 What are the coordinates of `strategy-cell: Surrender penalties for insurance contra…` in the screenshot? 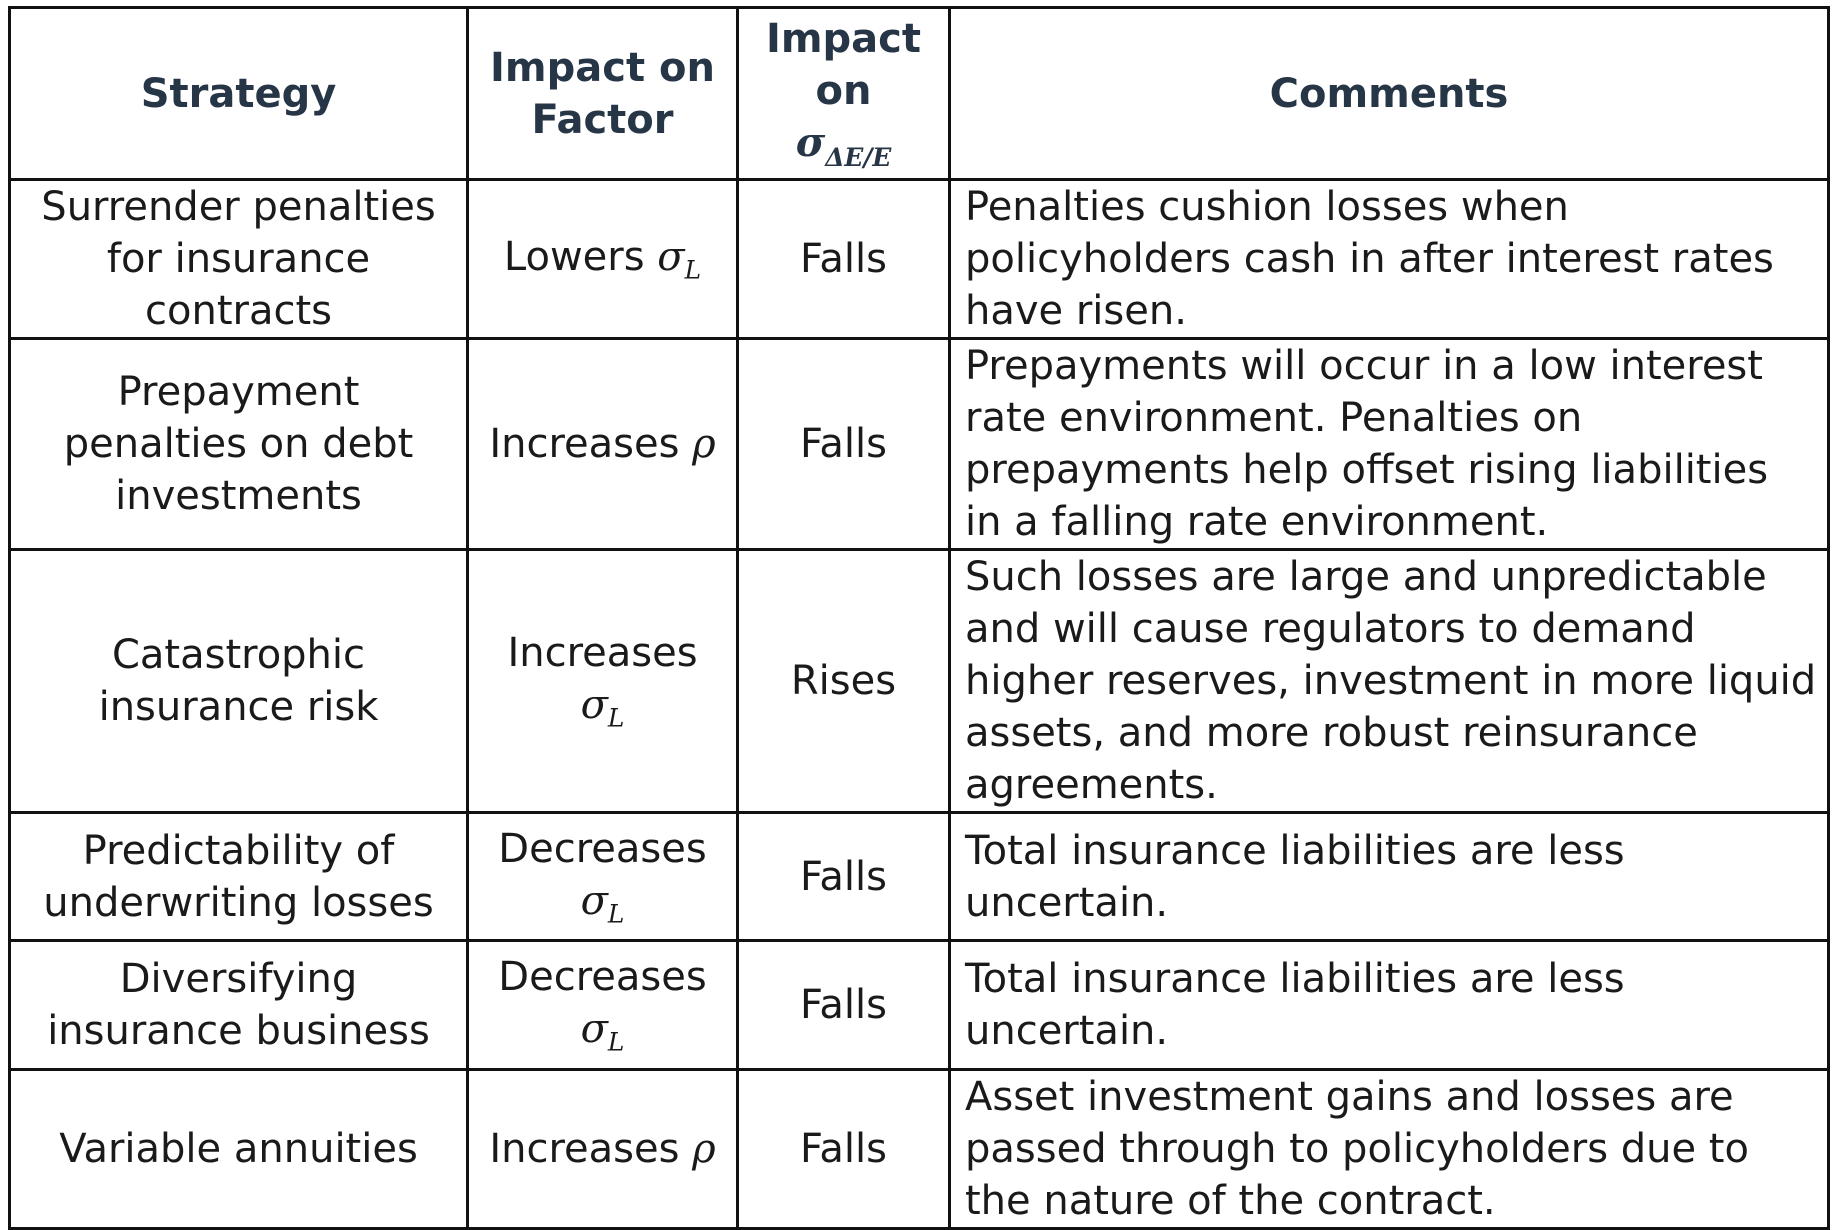 It's located at (238, 259).